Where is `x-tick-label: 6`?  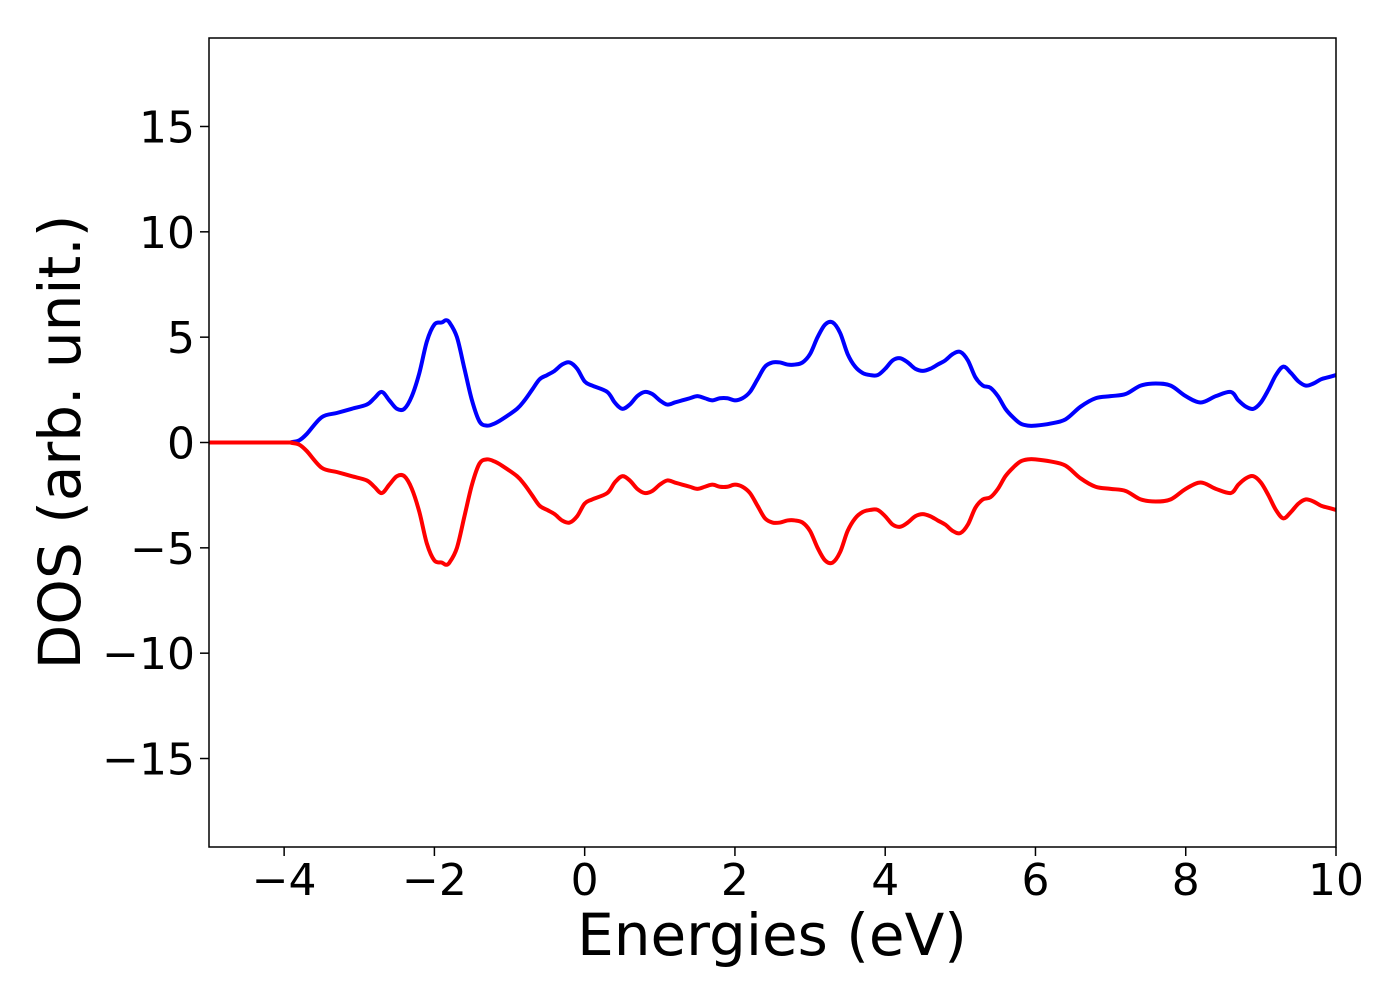
x-tick-label: 6 is located at coordinates (1035, 880).